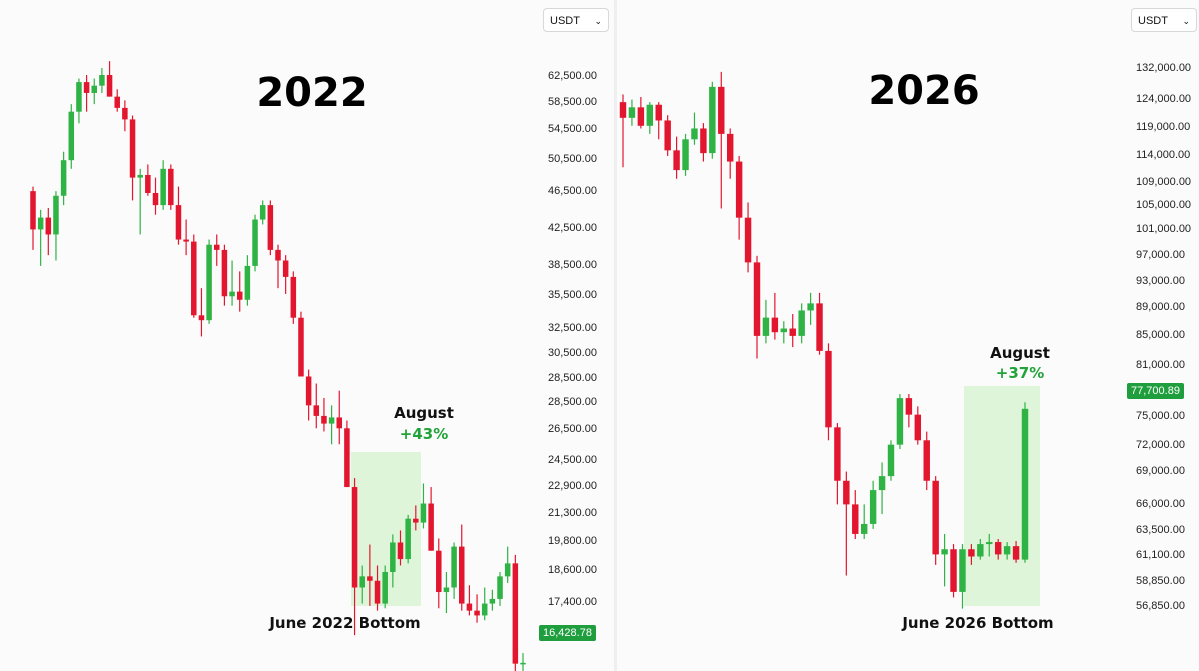  Describe the element at coordinates (977, 623) in the screenshot. I see `annotation-bottom-2026: June 2026 Bottom` at that location.